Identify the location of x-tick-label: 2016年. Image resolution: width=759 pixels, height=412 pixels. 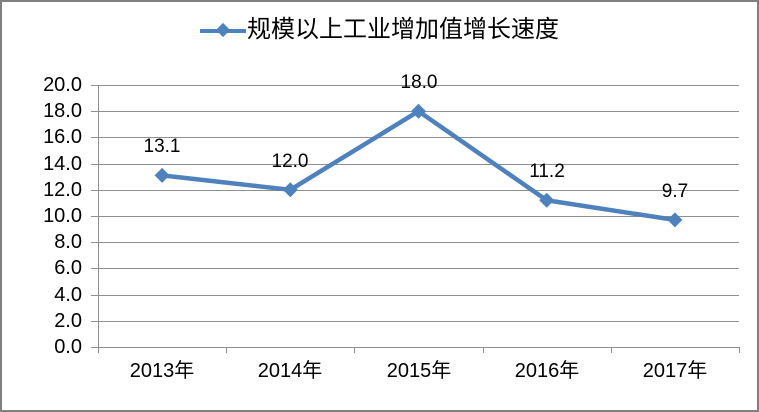
(547, 371).